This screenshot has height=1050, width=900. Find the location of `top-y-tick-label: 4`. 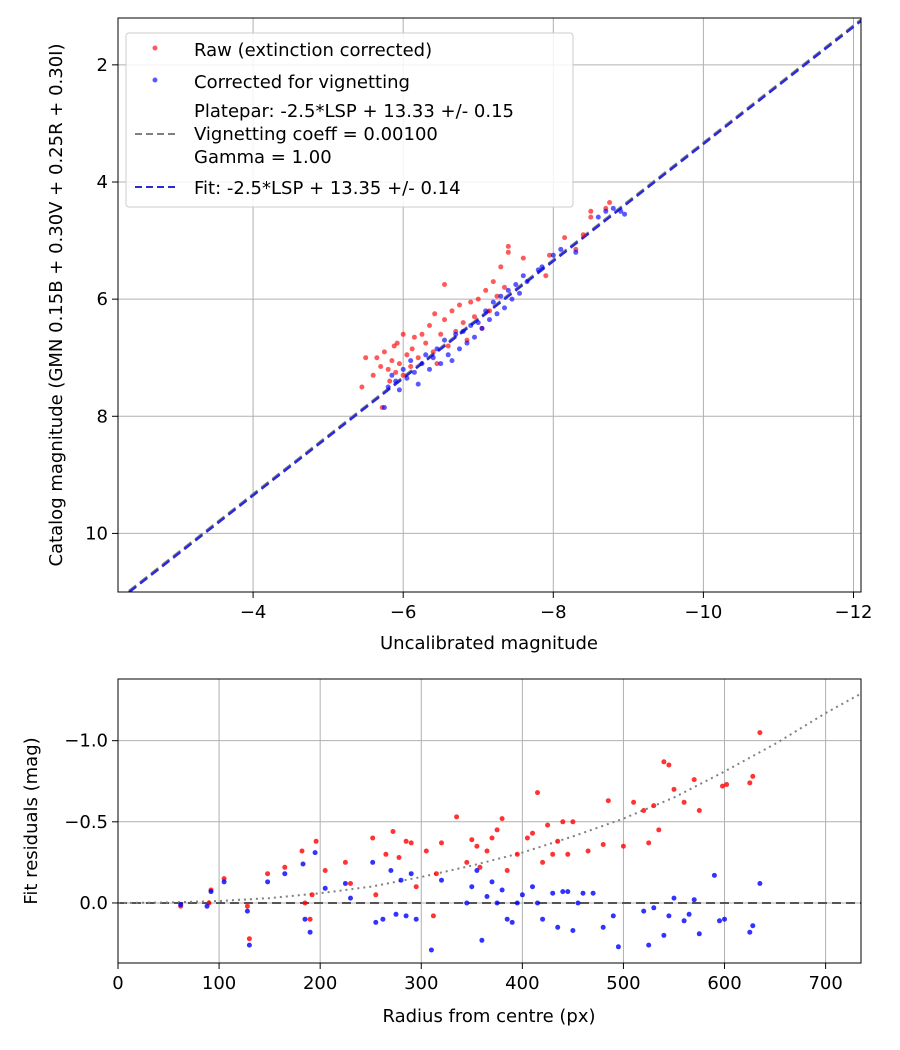

top-y-tick-label: 4 is located at coordinates (102, 182).